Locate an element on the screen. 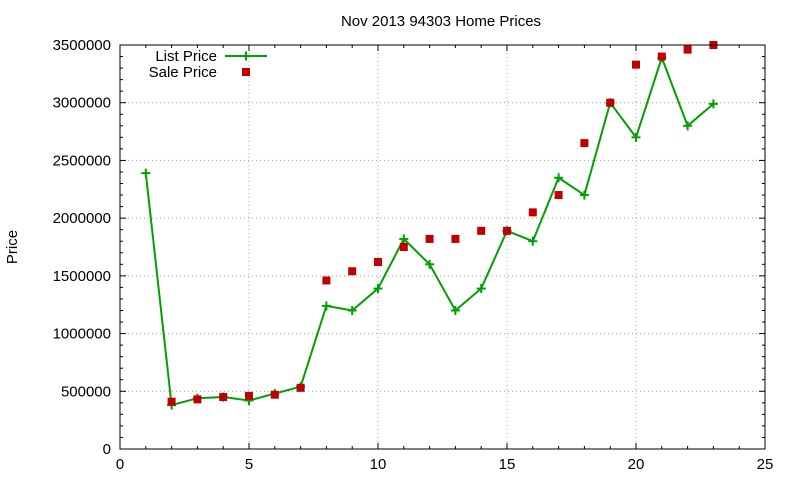 The width and height of the screenshot is (800, 480). y-axis-label: Price is located at coordinates (12, 247).